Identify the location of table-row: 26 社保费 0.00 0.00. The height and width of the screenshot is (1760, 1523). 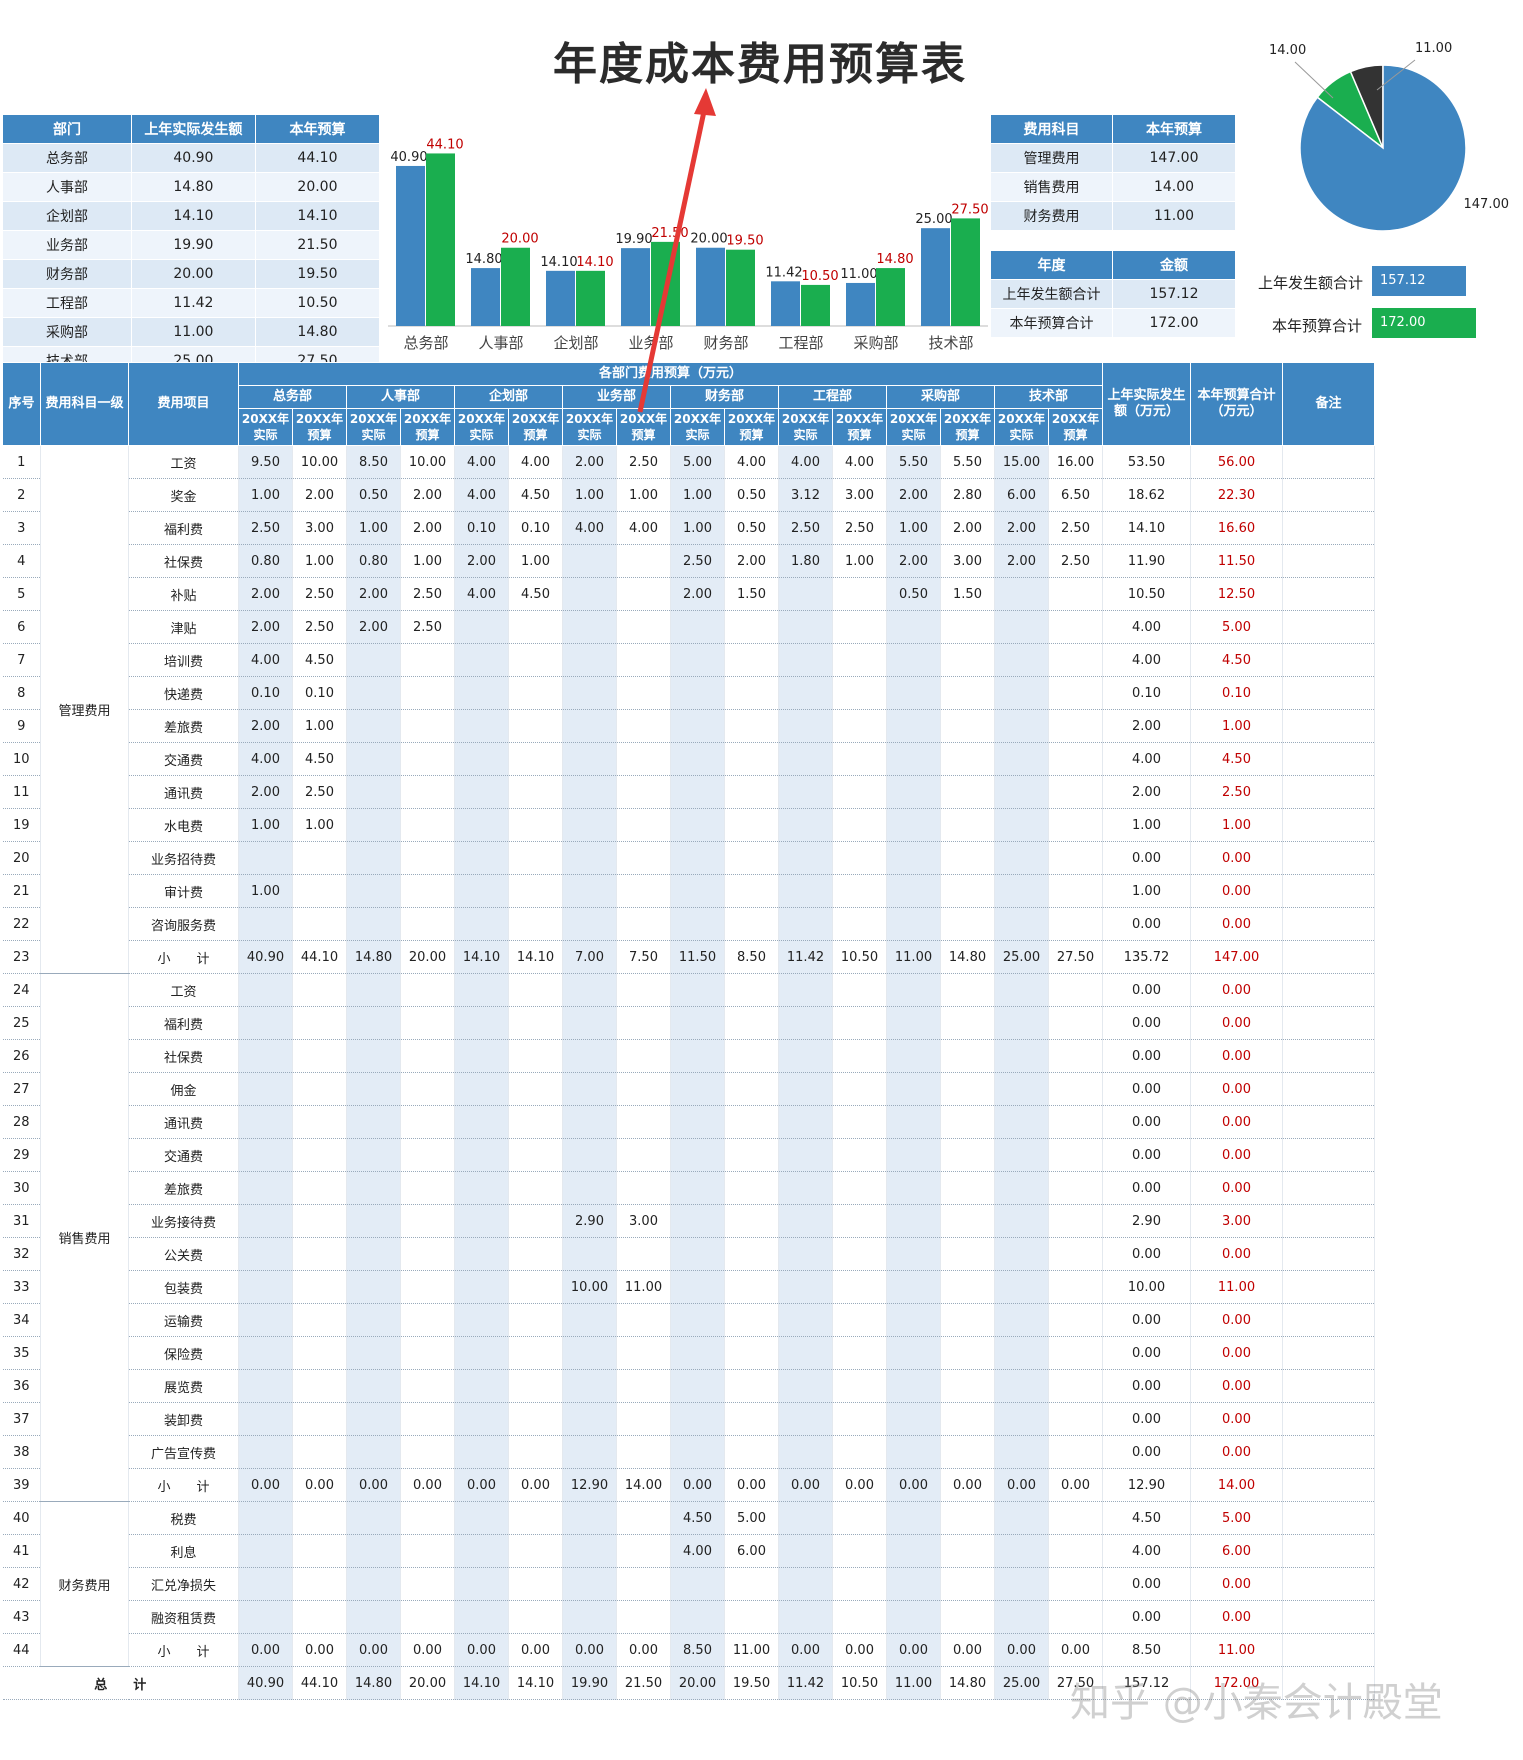
(688, 1056).